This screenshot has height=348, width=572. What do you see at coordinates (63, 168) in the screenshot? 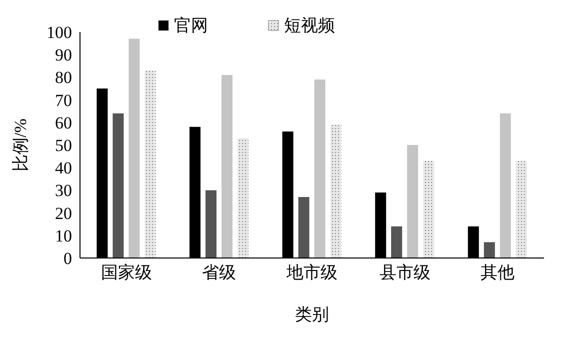
I see `y-tick-label: 40` at bounding box center [63, 168].